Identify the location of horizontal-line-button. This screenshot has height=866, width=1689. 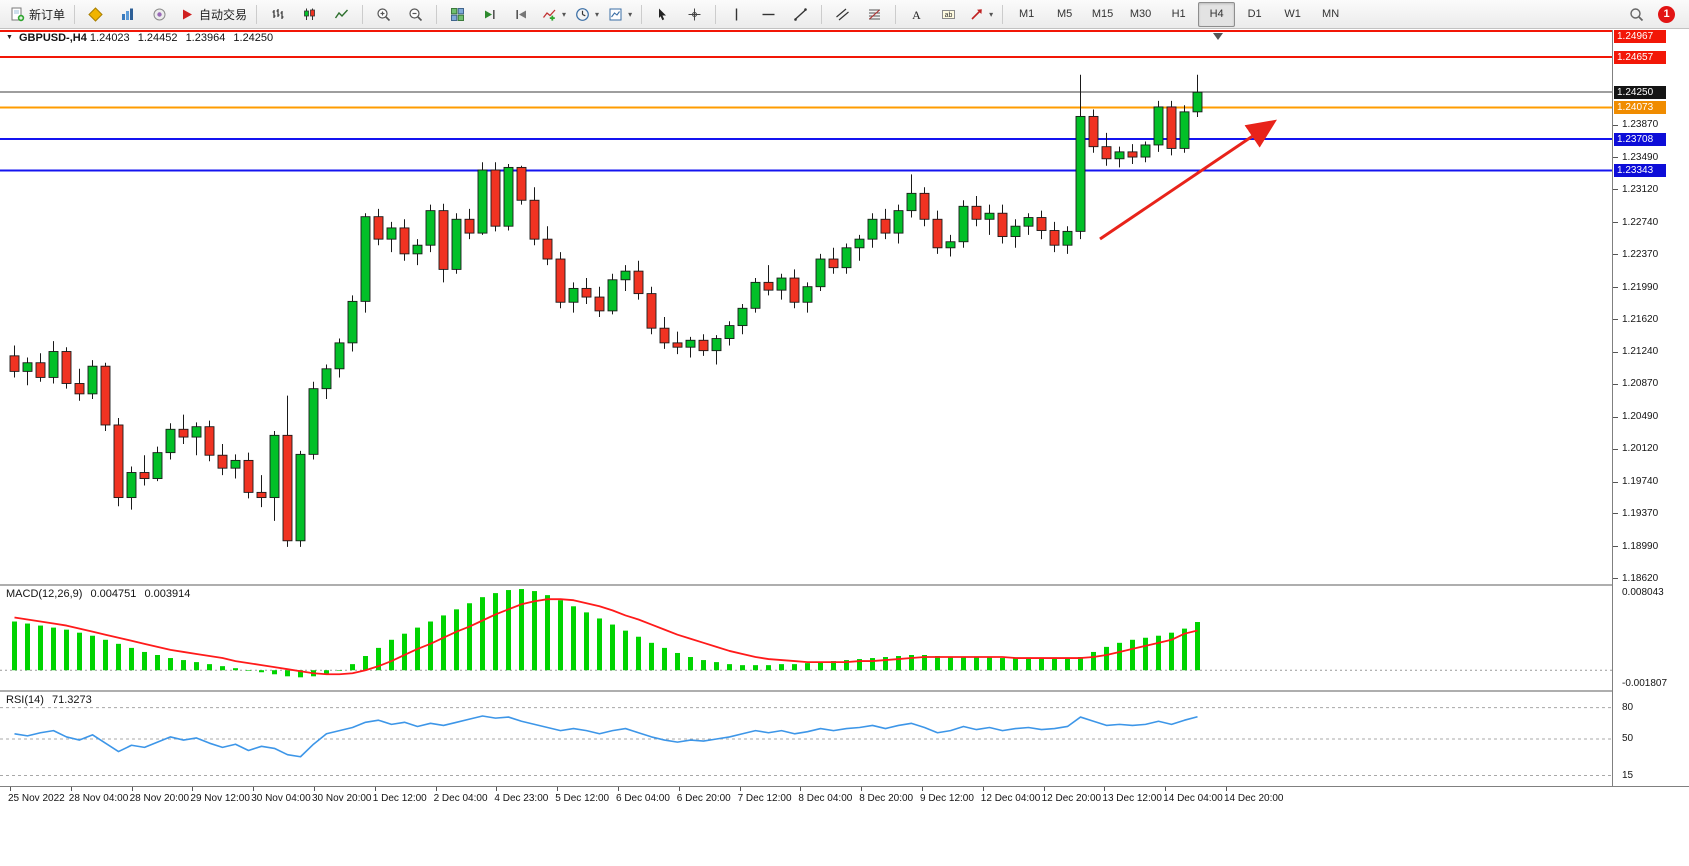
(768, 14).